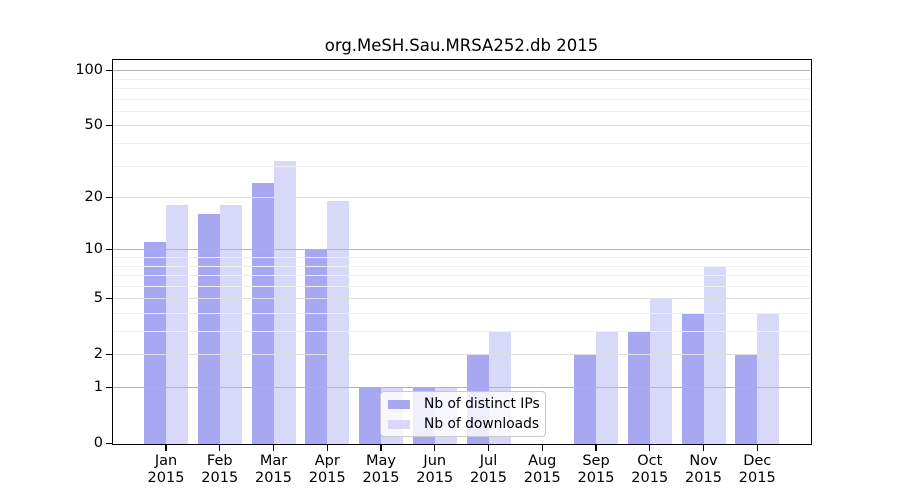 Image resolution: width=900 pixels, height=500 pixels. Describe the element at coordinates (542, 448) in the screenshot. I see `x-tick-mark-aug` at that location.